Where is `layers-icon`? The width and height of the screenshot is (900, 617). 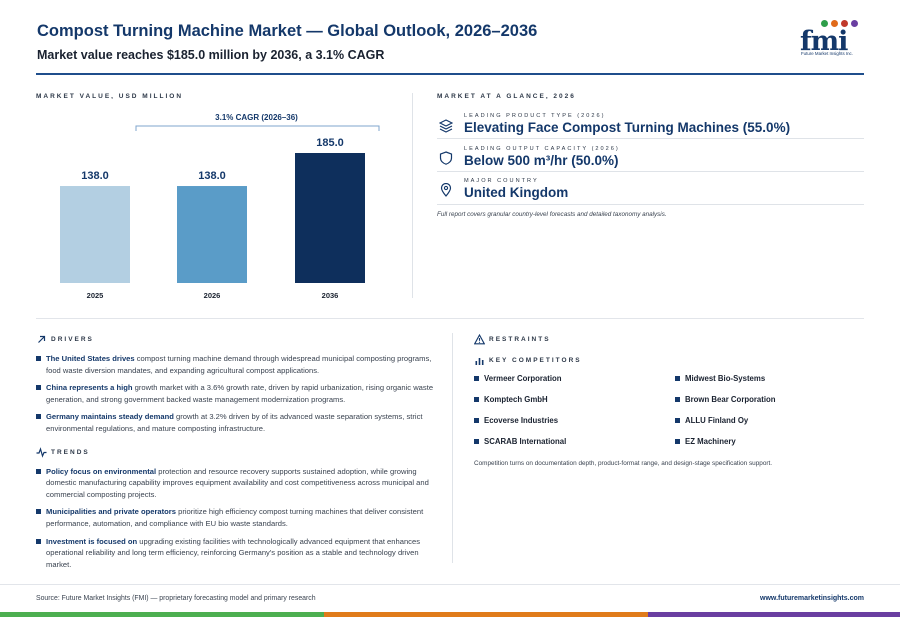
layers-icon is located at coordinates (446, 126).